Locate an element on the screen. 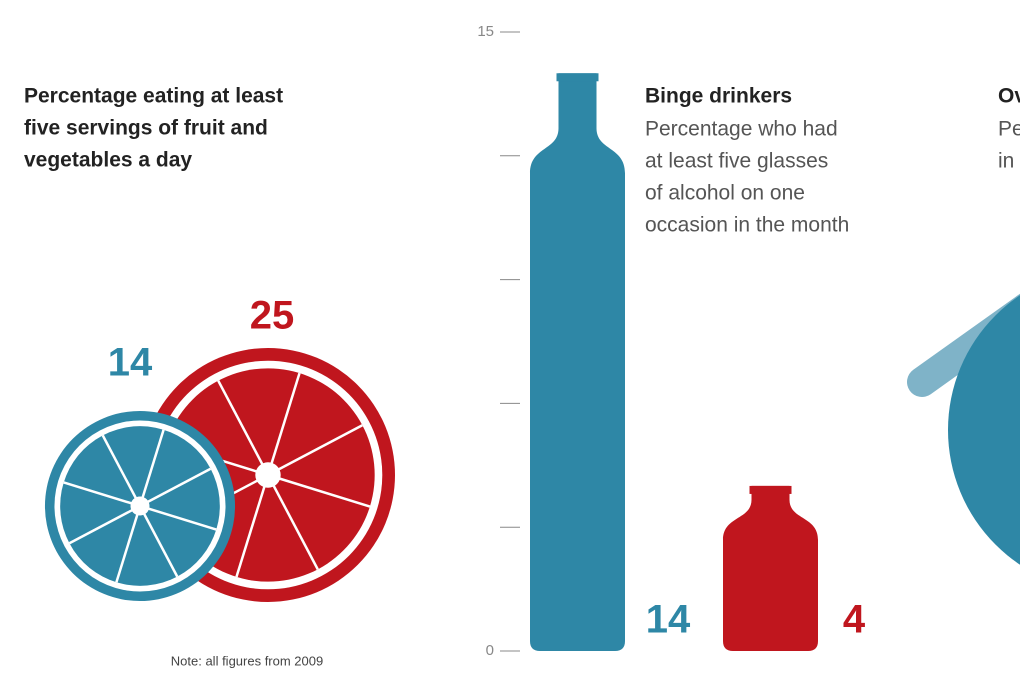 This screenshot has width=1020, height=680. chart-title: Binge drinkers is located at coordinates (718, 96).